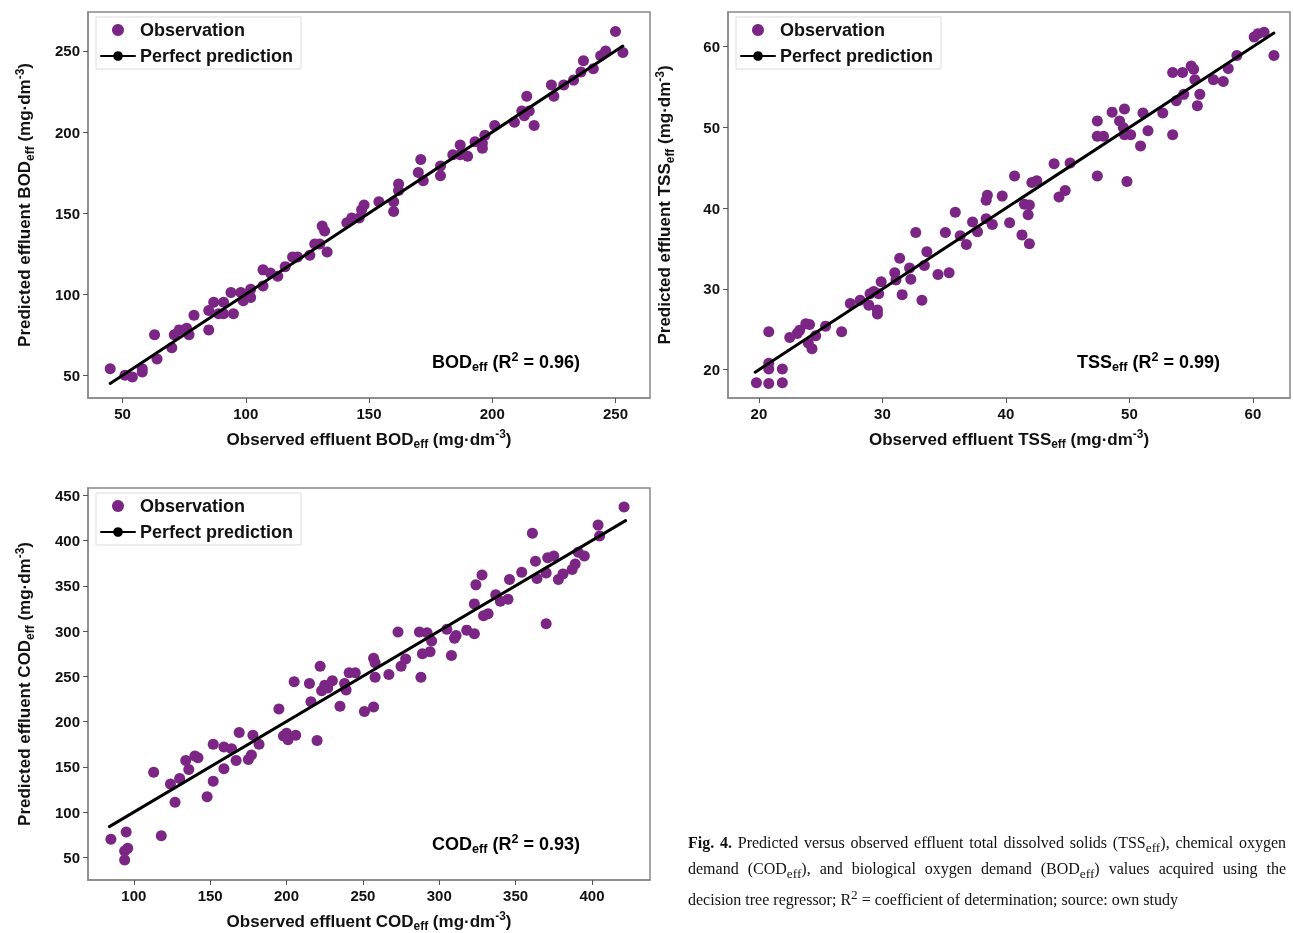  What do you see at coordinates (711, 289) in the screenshot?
I see `y-tick-label: 30` at bounding box center [711, 289].